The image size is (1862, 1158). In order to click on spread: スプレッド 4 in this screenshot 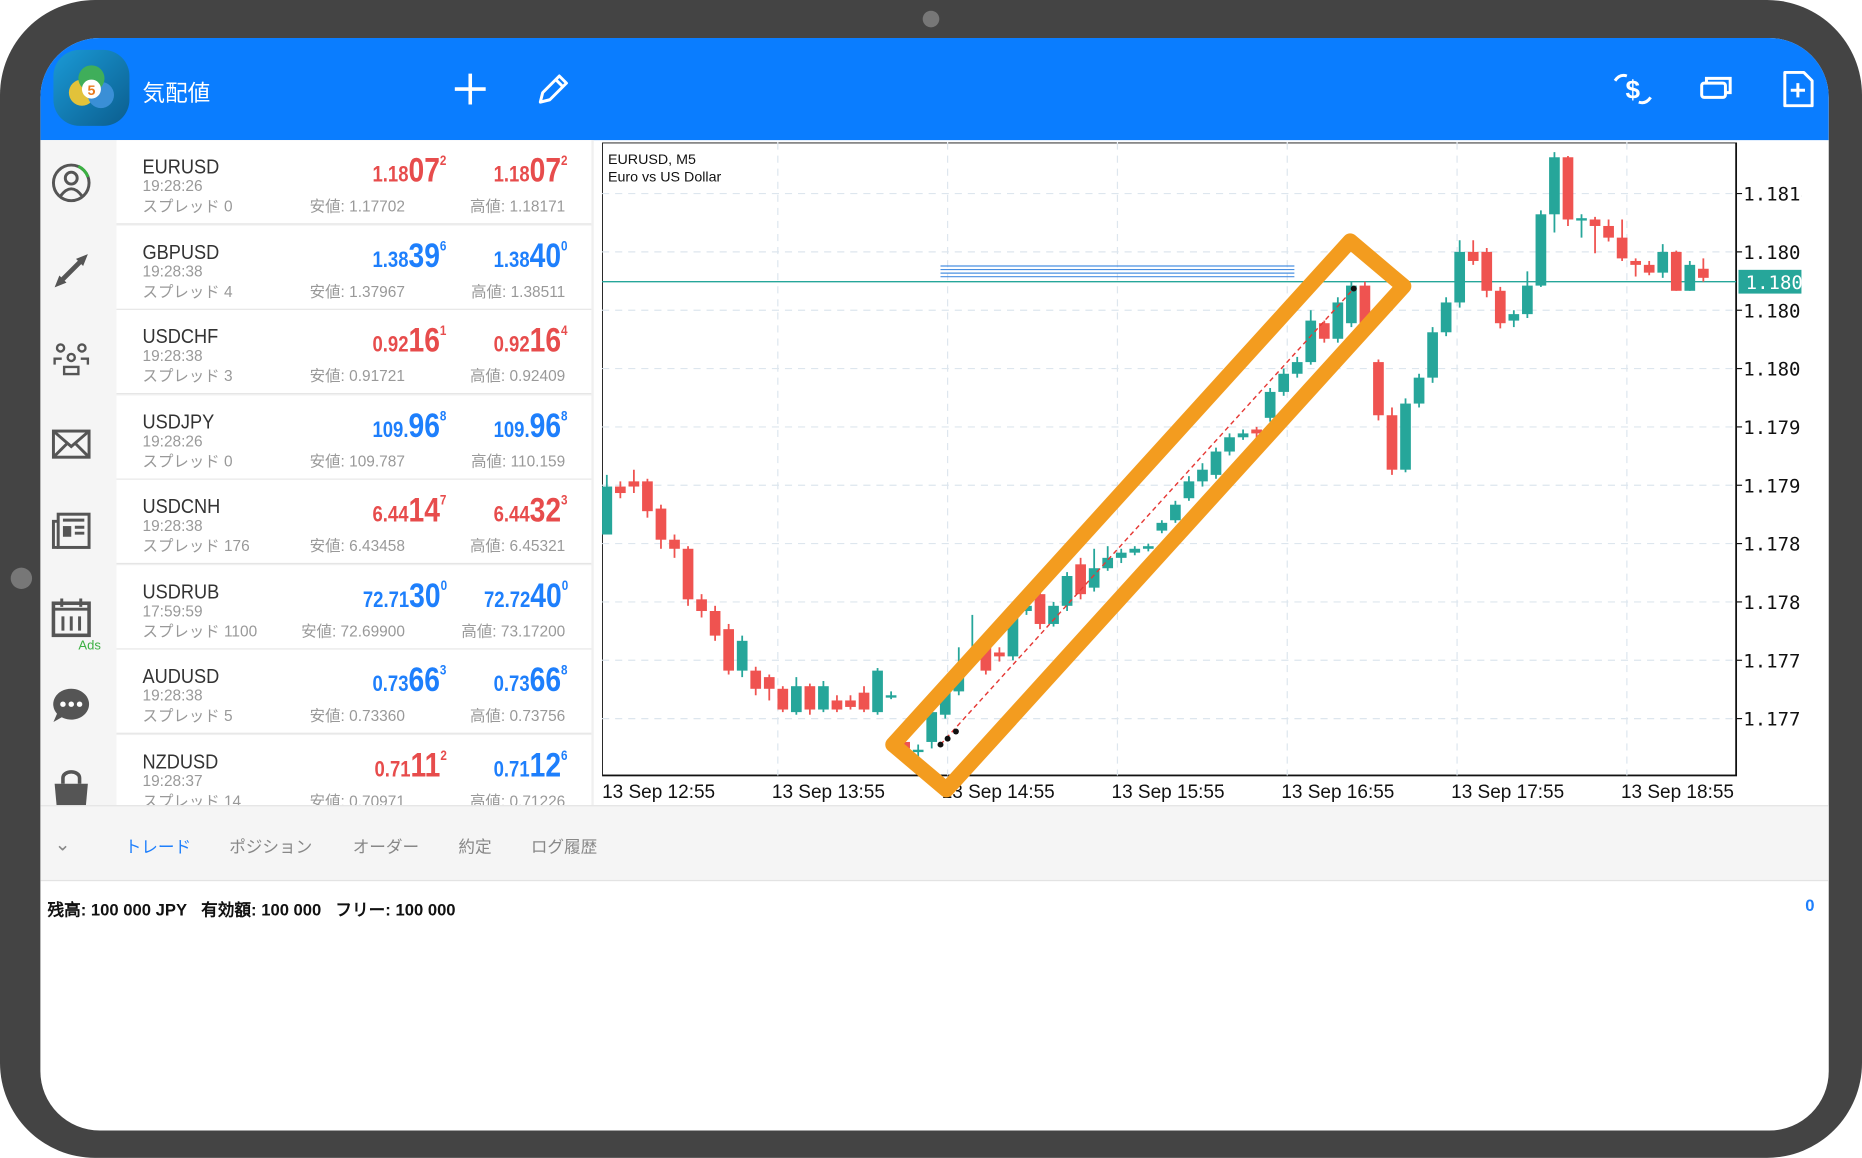, I will do `click(187, 291)`.